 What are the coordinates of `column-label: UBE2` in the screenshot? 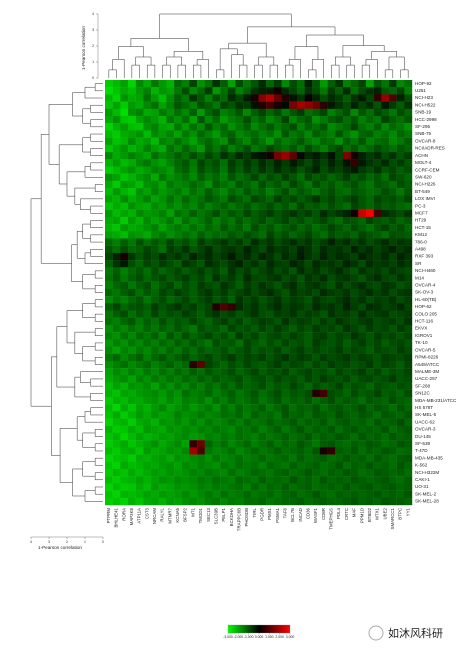 It's located at (384, 513).